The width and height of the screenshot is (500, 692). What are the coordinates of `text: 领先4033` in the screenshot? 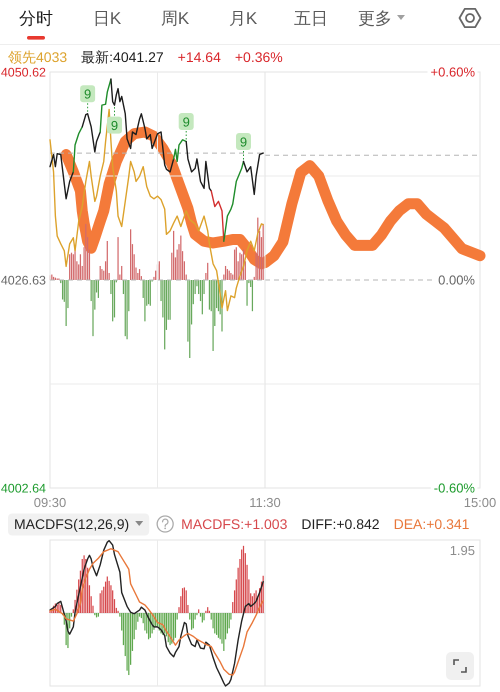 It's located at (38, 57).